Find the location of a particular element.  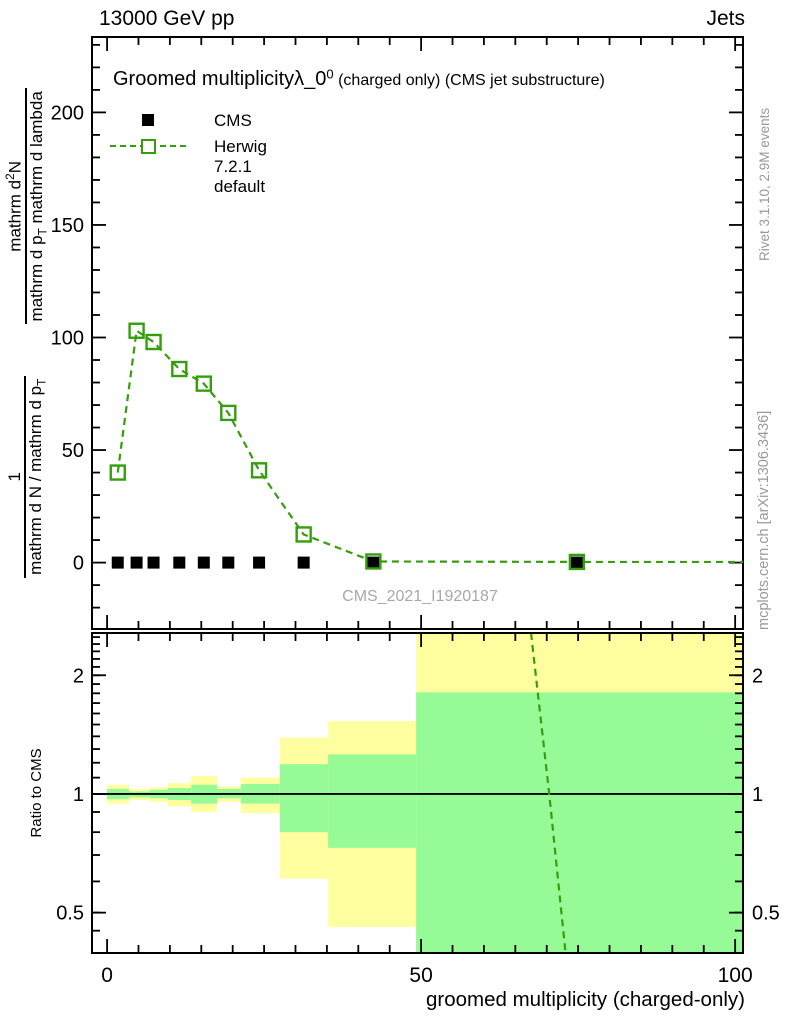

plot-title-detail: (charged only) (CMS jet substructure) is located at coordinates (469, 80).